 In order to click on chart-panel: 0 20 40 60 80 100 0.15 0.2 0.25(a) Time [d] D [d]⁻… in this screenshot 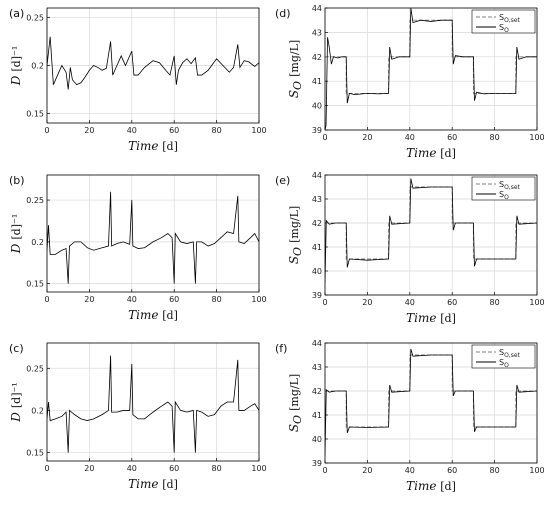, I will do `click(137, 80)`.